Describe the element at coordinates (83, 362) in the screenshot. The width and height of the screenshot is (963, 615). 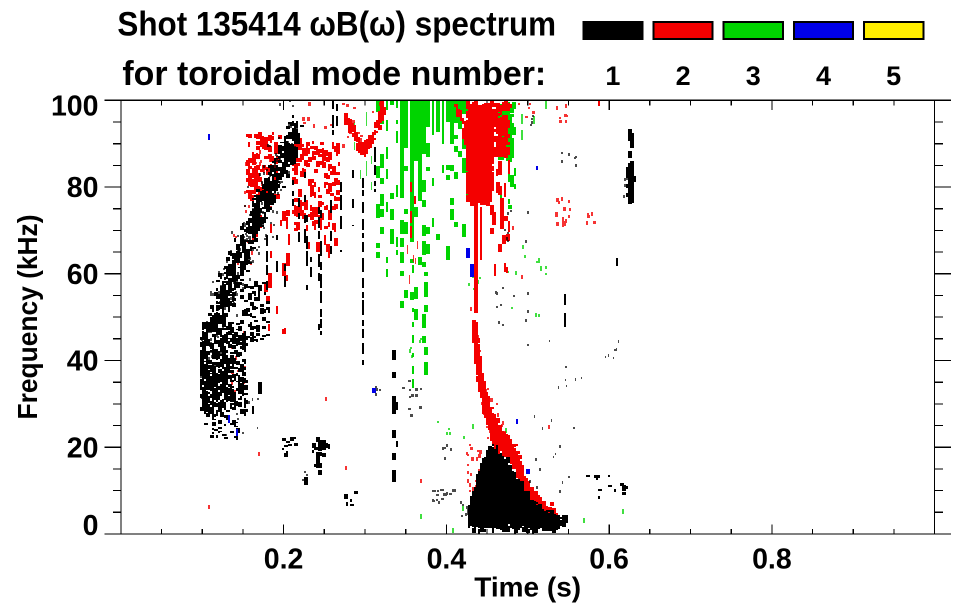
I see `svg-text: 40` at that location.